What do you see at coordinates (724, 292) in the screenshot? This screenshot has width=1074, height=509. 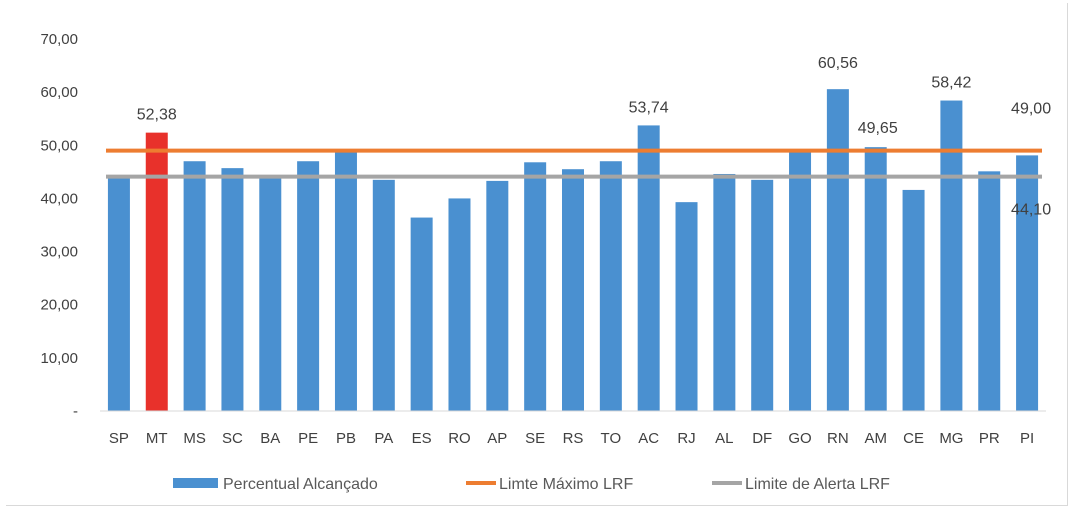 I see `bar-al` at bounding box center [724, 292].